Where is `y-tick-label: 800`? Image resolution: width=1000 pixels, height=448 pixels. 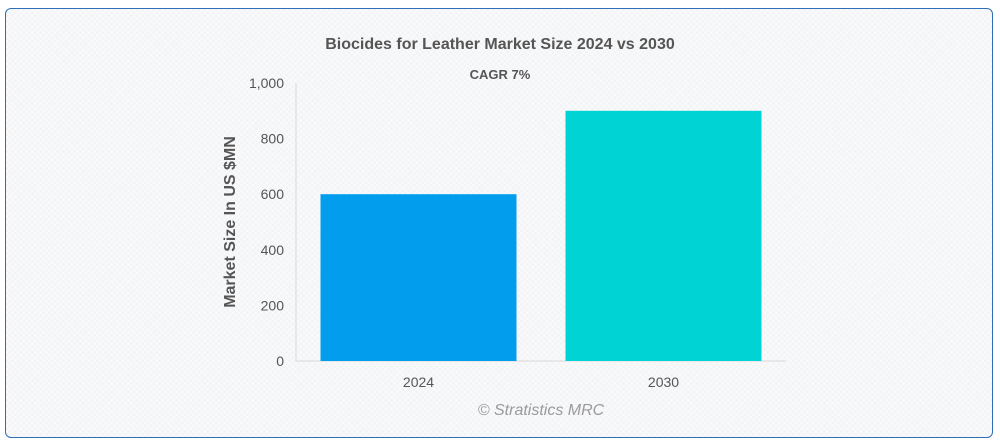 y-tick-label: 800 is located at coordinates (273, 139).